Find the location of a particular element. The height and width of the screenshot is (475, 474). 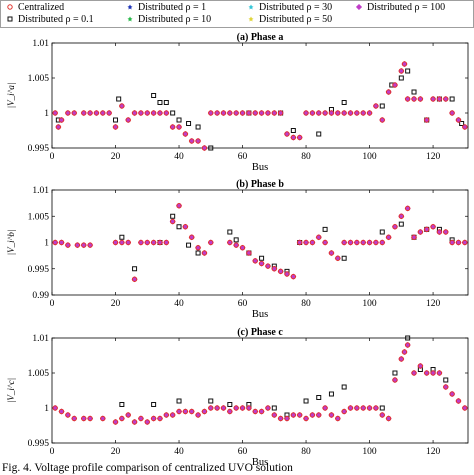

x-tick-label: 40 is located at coordinates (179, 452).